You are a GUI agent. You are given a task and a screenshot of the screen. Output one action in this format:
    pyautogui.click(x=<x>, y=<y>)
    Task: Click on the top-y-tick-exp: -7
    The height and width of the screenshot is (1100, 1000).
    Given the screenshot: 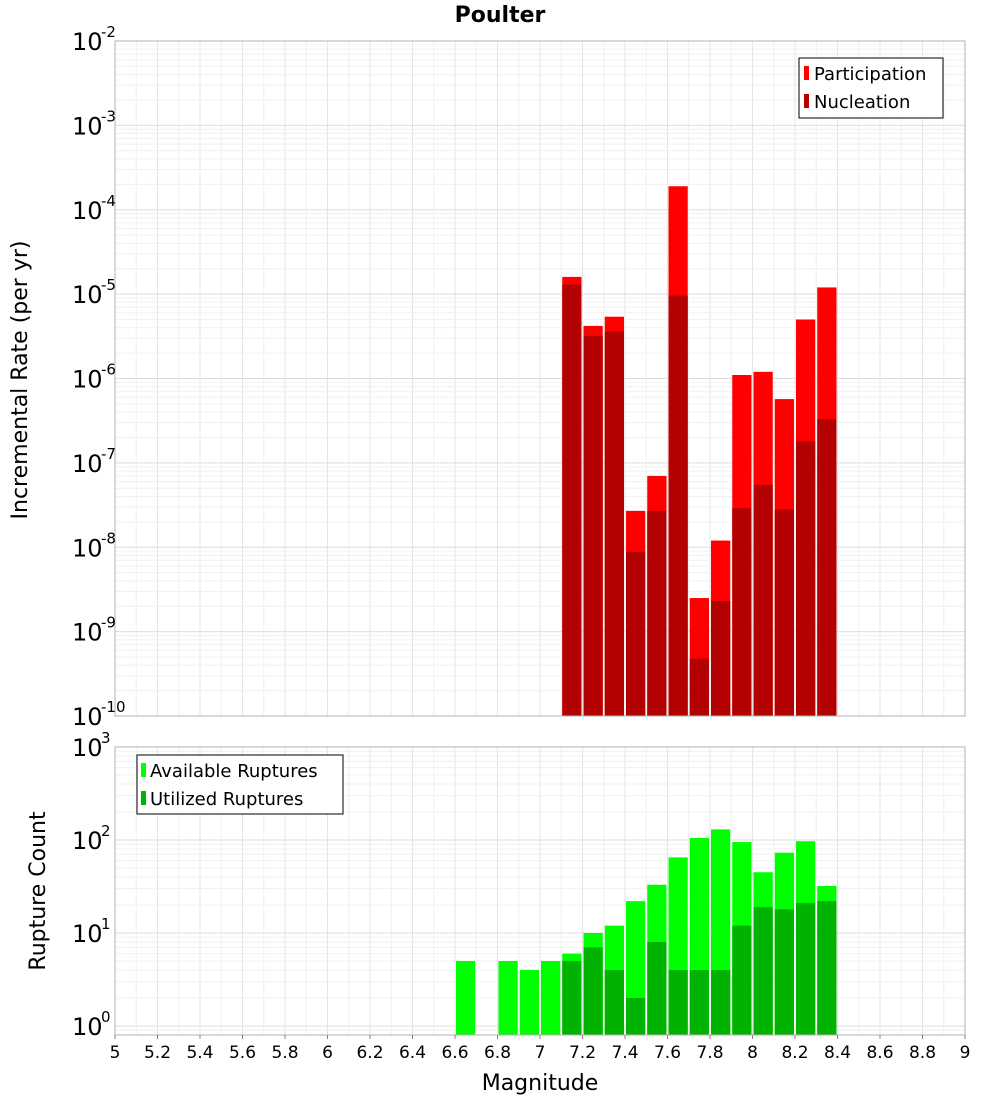 What is the action you would take?
    pyautogui.click(x=108, y=454)
    